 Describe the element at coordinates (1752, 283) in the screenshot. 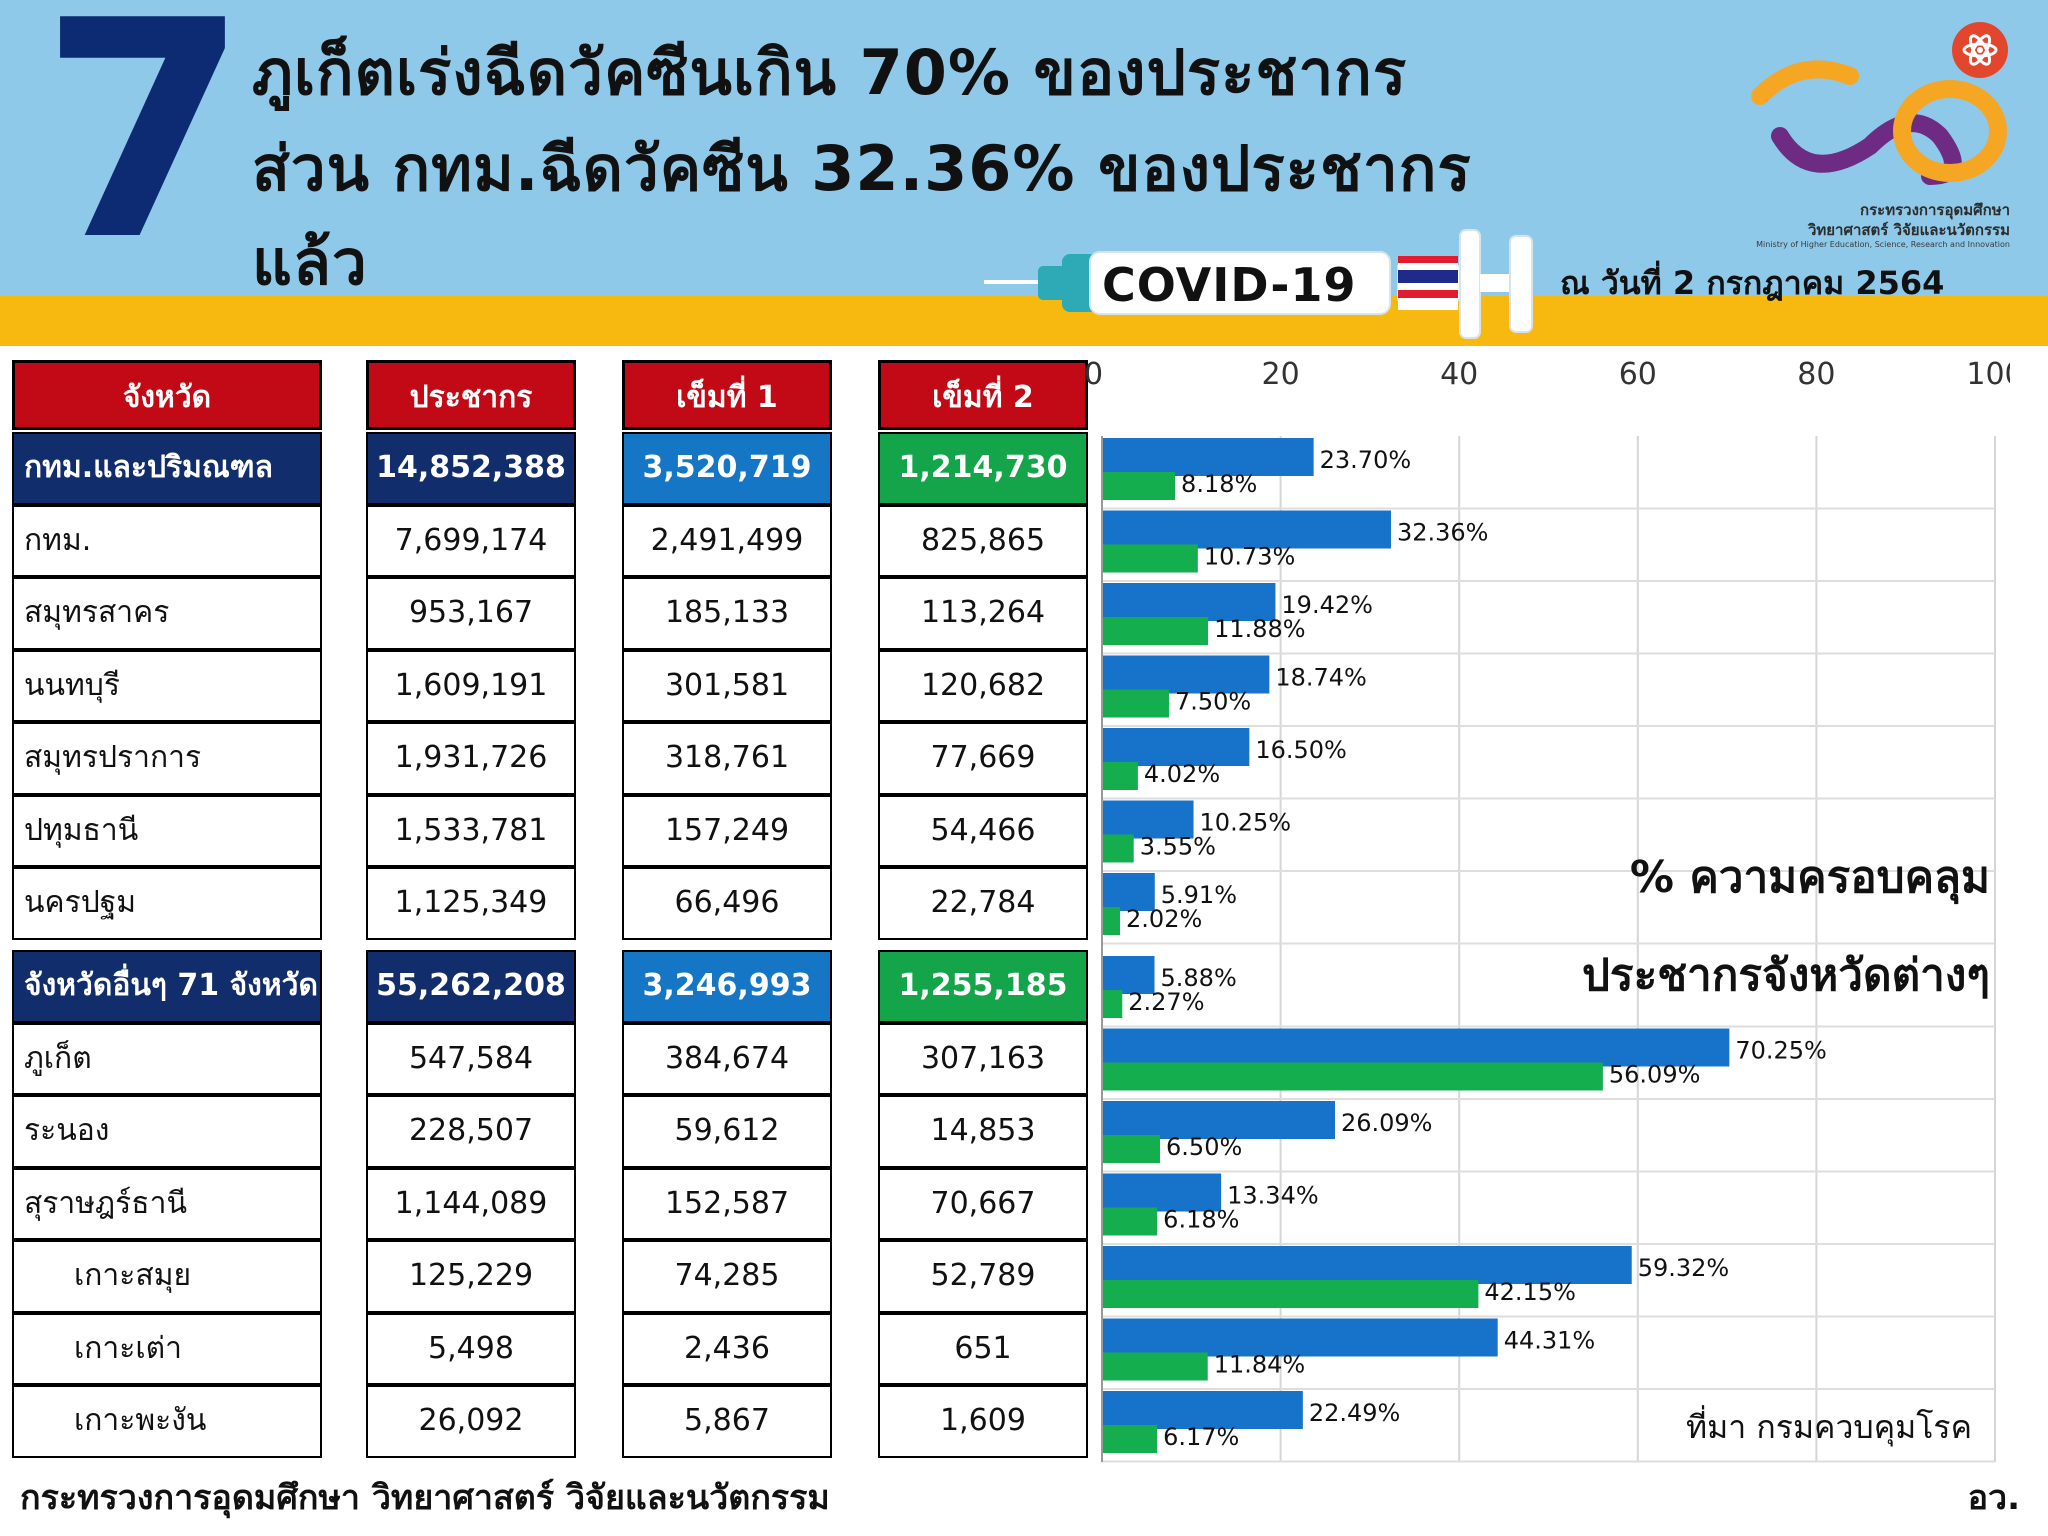

I see `date-label: ณ วันที่ 2 กรกฎาคม 2564` at that location.